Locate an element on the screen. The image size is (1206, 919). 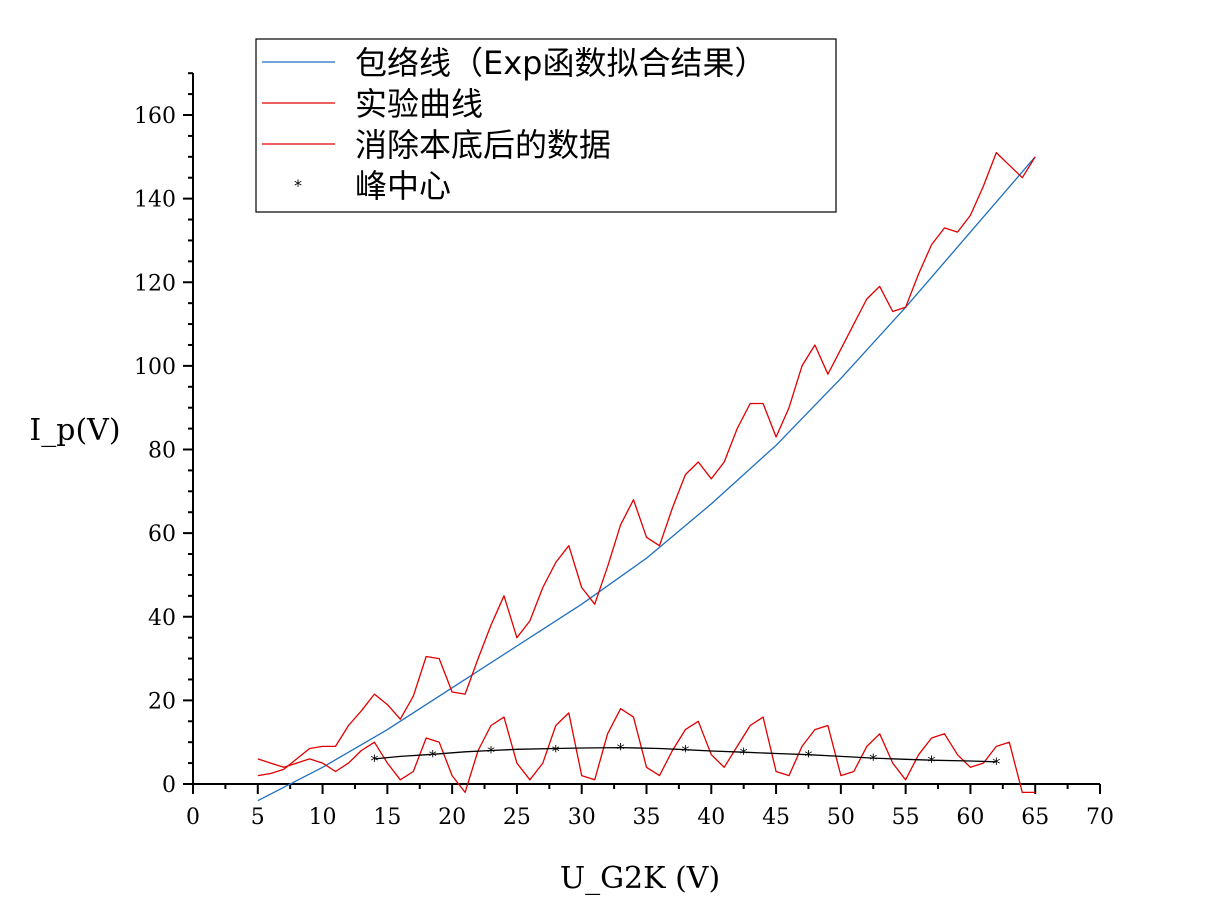
legend-label: 消除本底后的数据 is located at coordinates (483, 145).